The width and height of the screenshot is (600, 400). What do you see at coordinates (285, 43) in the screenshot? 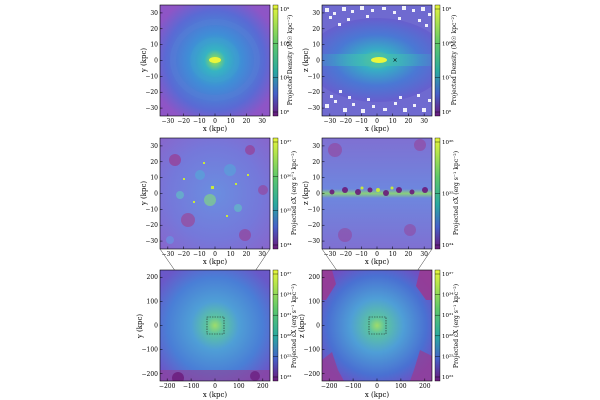
I see `colorbar-tick-label: 10⁸` at bounding box center [285, 43].